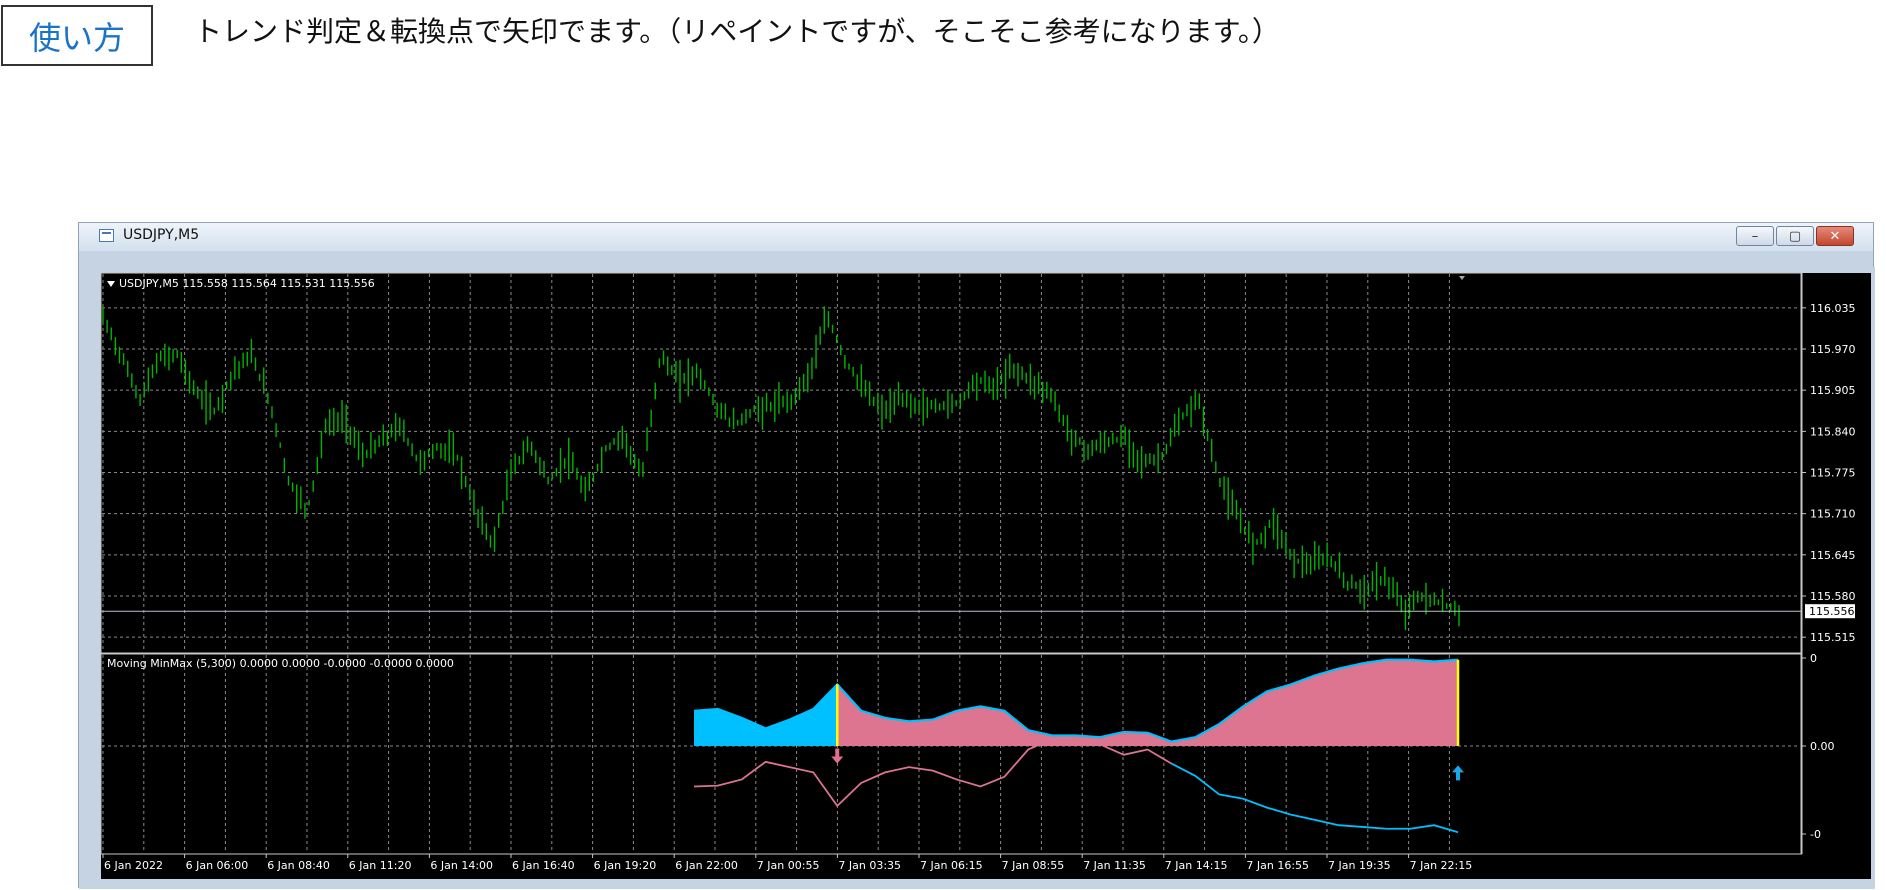 This screenshot has height=890, width=1886. Describe the element at coordinates (766, 715) in the screenshot. I see `bull-area` at that location.